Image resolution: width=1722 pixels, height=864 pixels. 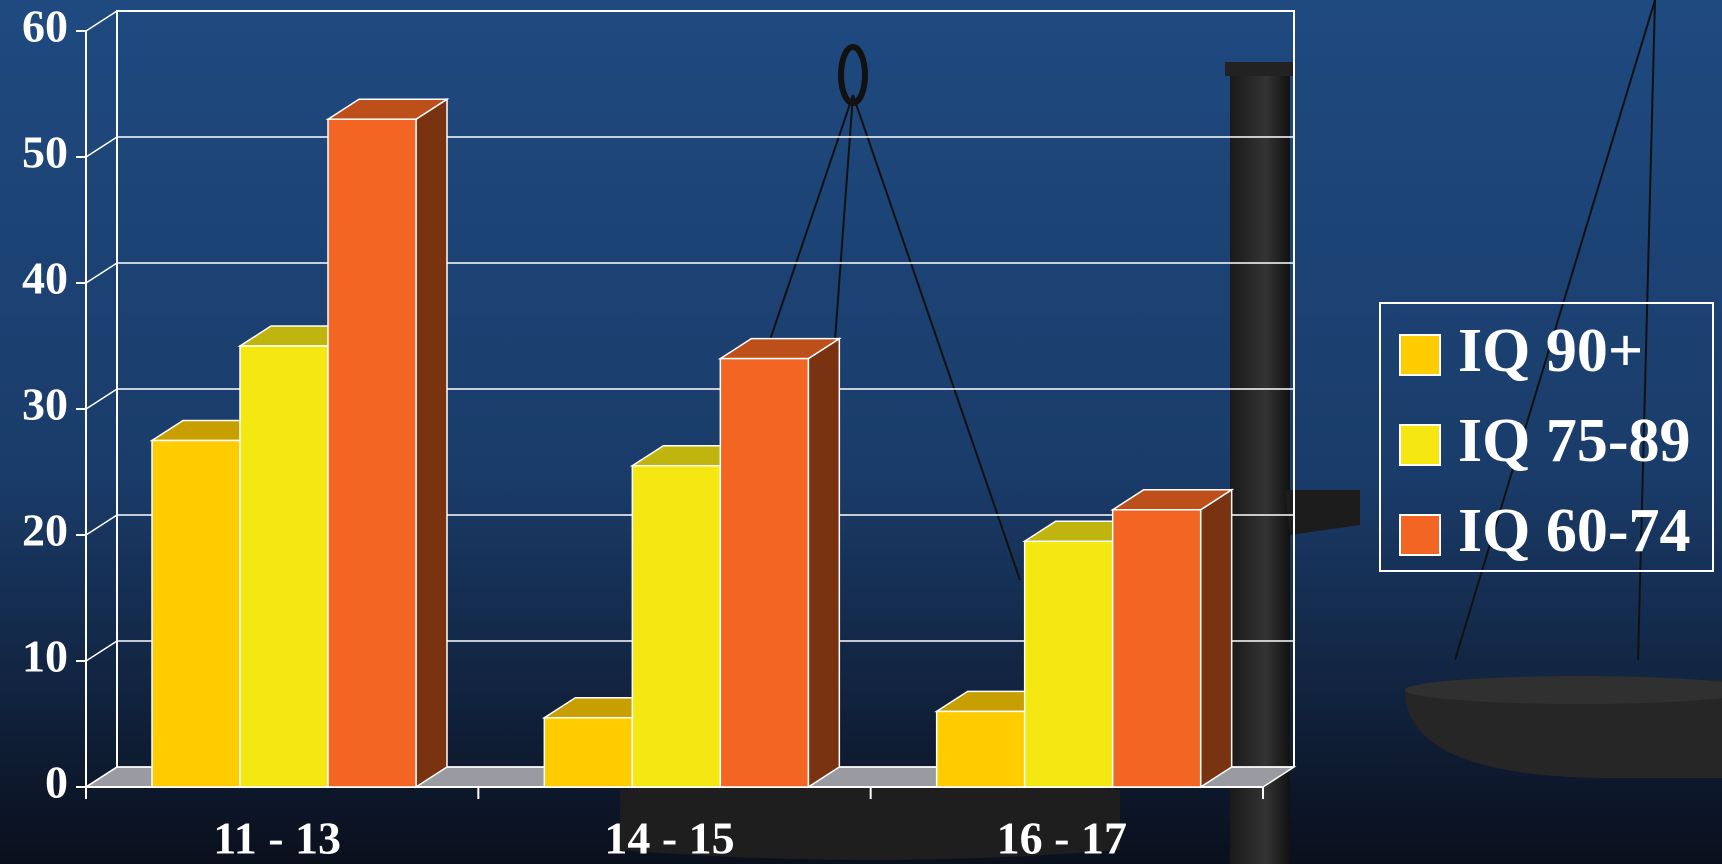 I want to click on x-tick-label: 14 - 15, so click(x=669, y=838).